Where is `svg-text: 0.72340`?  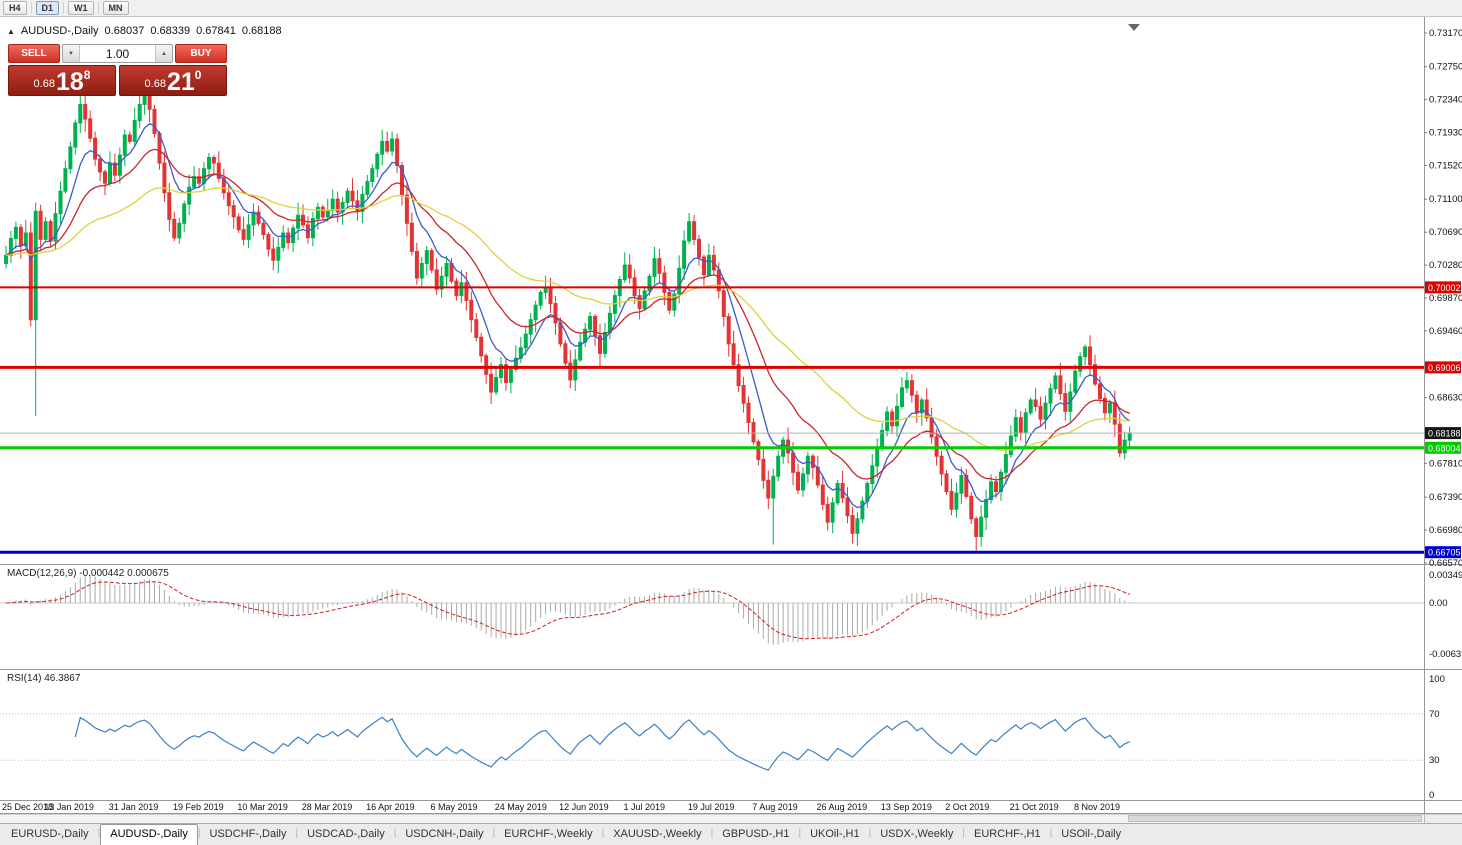
svg-text: 0.72340 is located at coordinates (1445, 100).